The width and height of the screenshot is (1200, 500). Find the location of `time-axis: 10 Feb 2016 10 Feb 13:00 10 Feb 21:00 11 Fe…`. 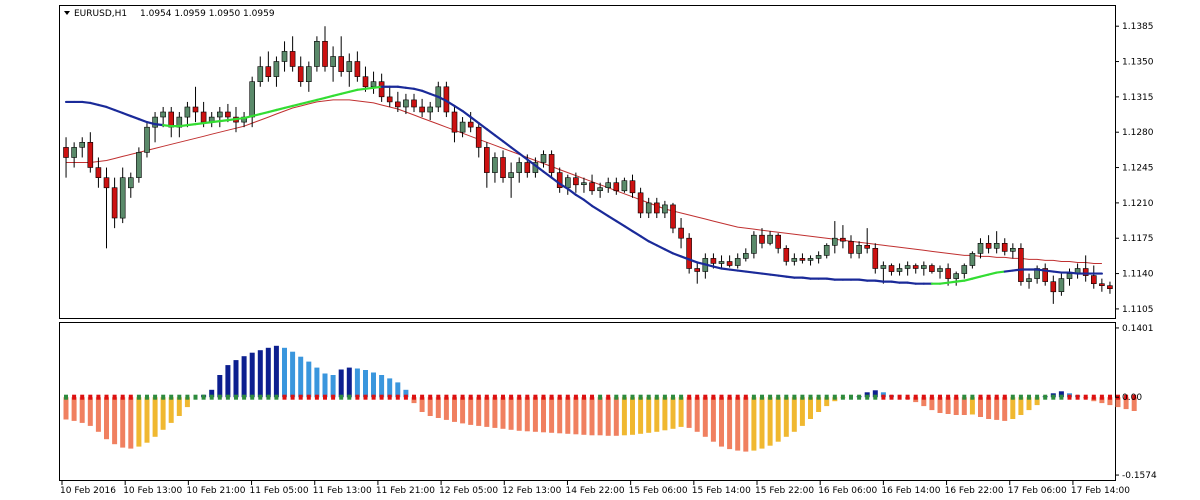

time-axis: 10 Feb 2016 10 Feb 13:00 10 Feb 21:00 11 Fe… is located at coordinates (595, 488).